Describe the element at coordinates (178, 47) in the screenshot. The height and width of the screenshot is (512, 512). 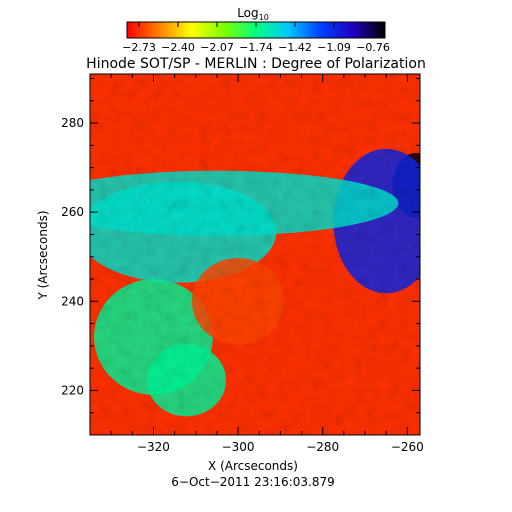
I see `colorbar-tick-label: −2.40` at that location.